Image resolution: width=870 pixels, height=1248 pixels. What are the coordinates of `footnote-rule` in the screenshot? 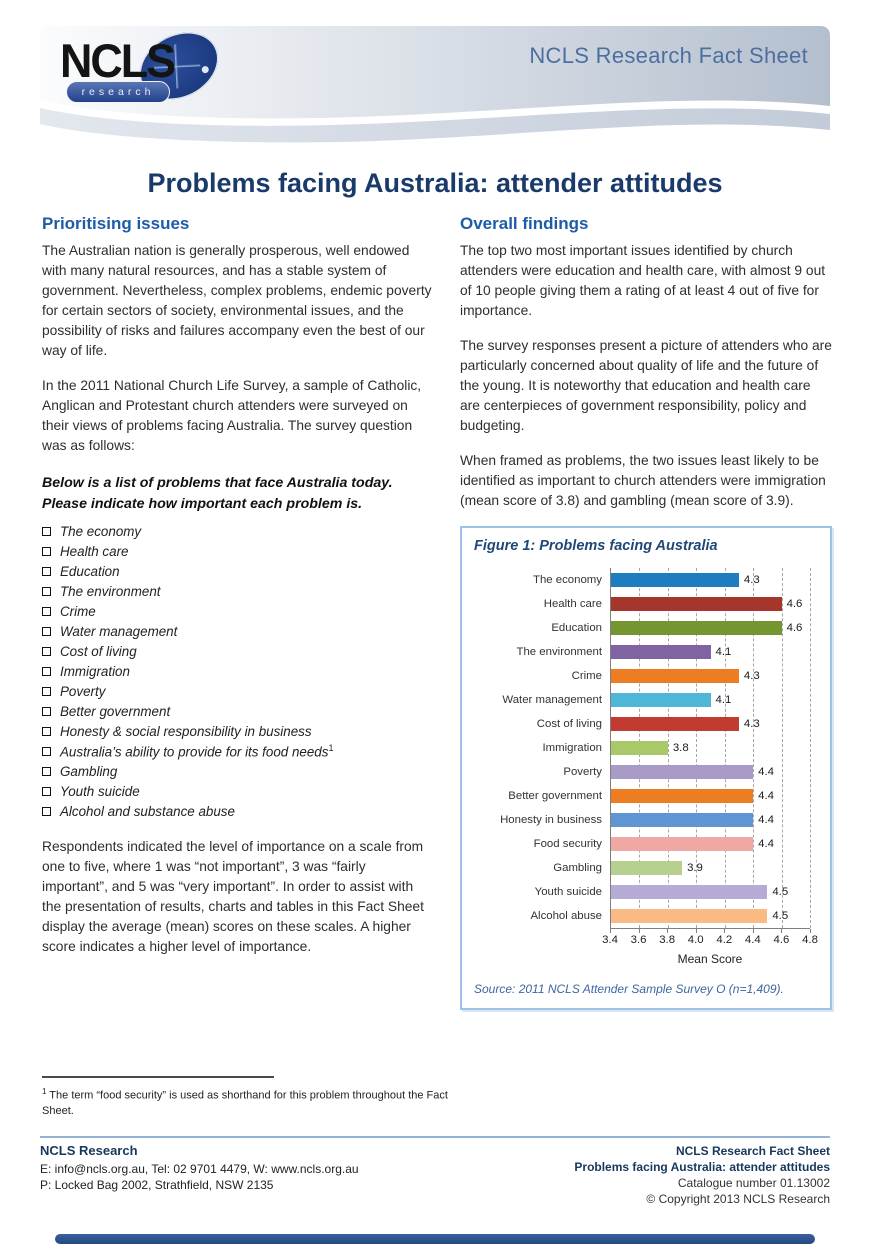 It's located at (158, 1077).